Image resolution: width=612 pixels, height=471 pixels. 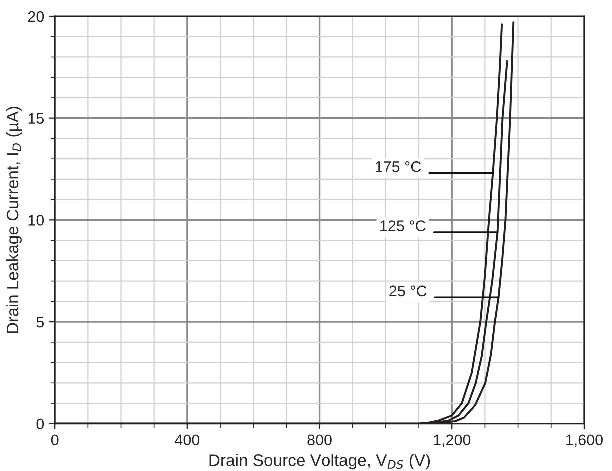 I want to click on y-tick-label: 0, so click(x=40, y=424).